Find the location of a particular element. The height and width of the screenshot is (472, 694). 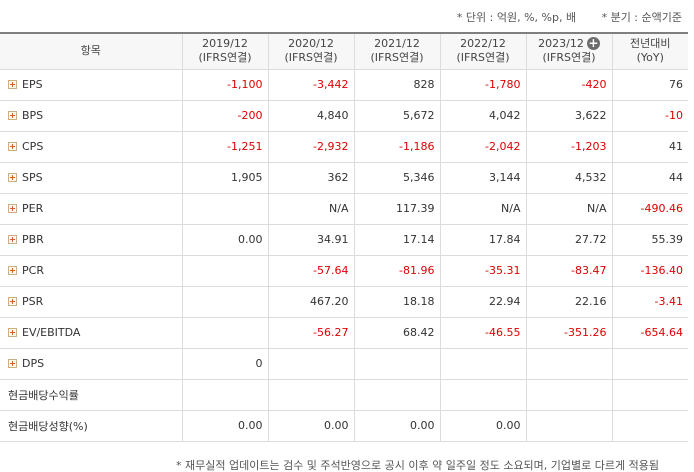

unit-note: * 단위 : 억원, %, %p, 배 is located at coordinates (516, 17).